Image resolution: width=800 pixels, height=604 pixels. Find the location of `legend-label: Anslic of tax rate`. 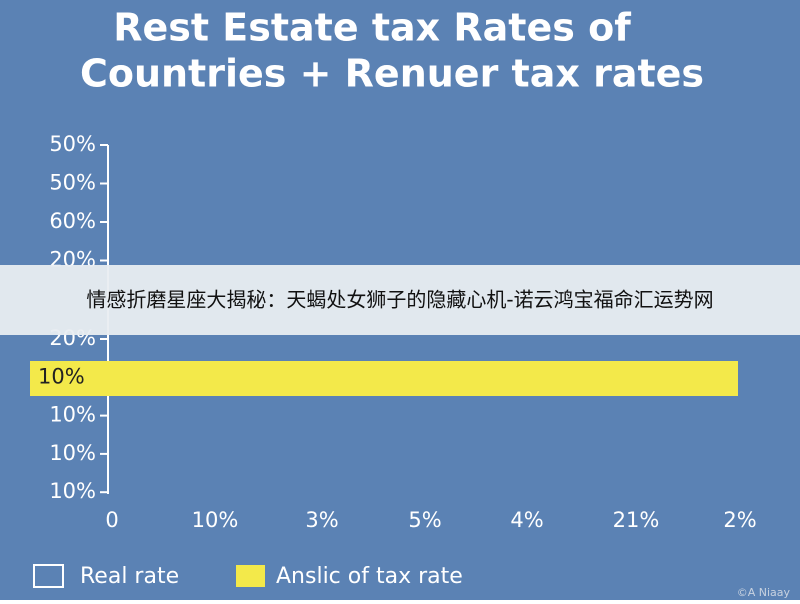

legend-label: Anslic of tax rate is located at coordinates (369, 576).